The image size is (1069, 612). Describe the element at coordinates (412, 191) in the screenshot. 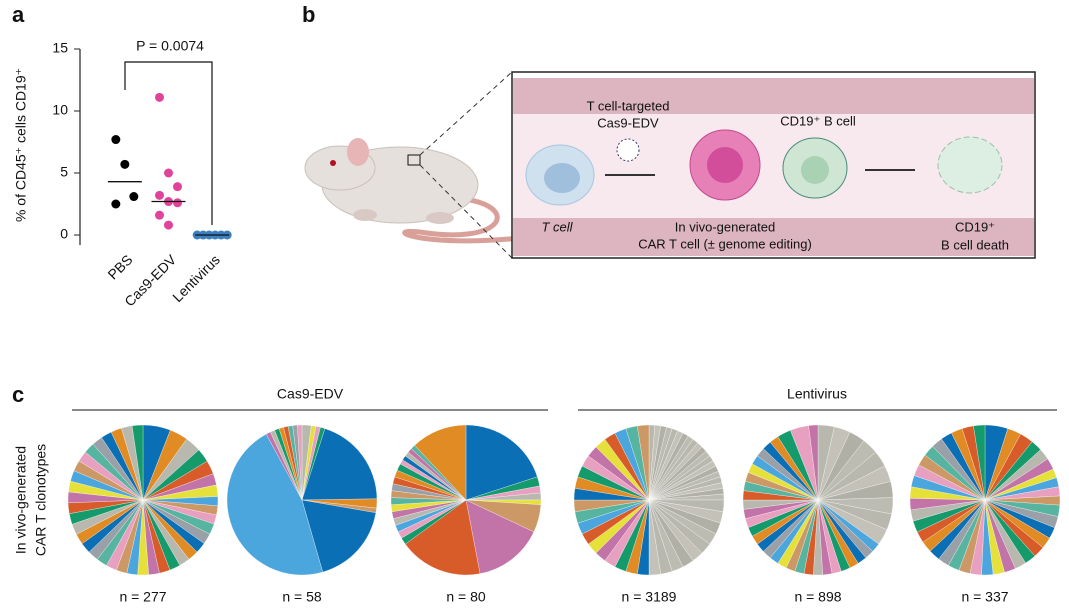

I see `mouse` at that location.